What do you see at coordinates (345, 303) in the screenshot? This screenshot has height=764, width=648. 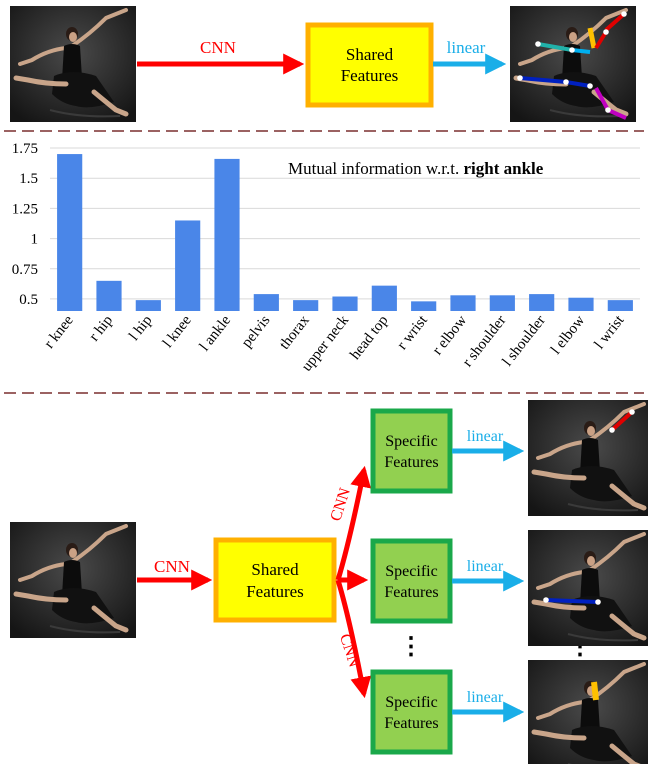 I see `bar-upper-neck` at bounding box center [345, 303].